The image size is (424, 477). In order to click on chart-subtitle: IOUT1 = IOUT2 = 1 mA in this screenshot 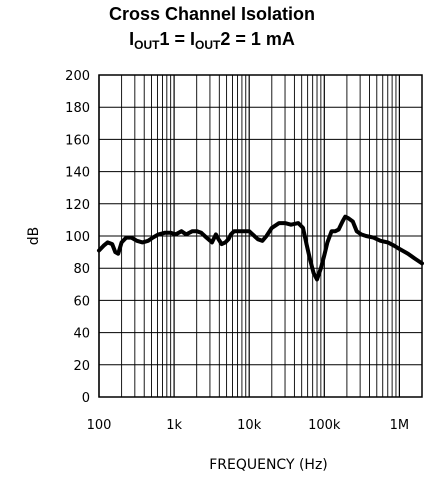, I will do `click(212, 40)`.